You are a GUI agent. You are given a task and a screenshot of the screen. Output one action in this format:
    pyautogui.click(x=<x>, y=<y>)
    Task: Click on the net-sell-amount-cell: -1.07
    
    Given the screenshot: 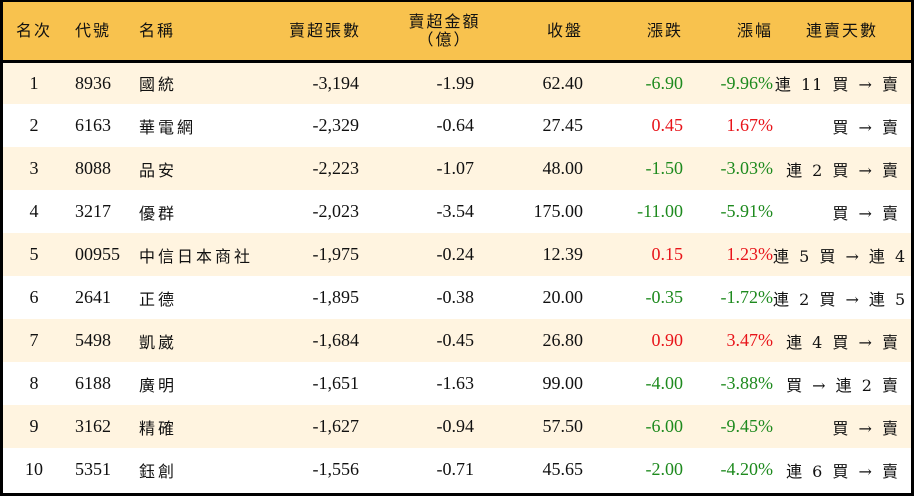 What is the action you would take?
    pyautogui.click(x=455, y=168)
    